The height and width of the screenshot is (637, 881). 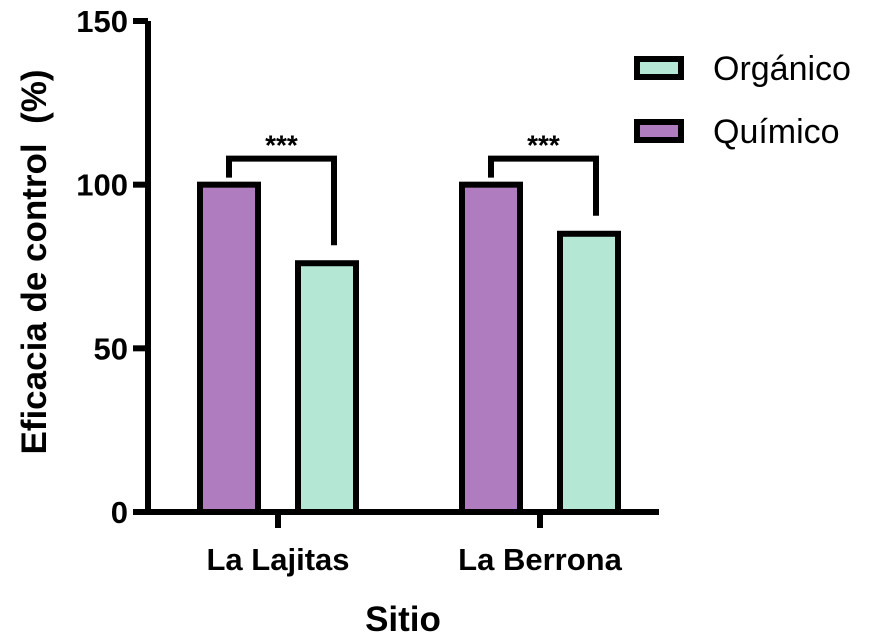 I want to click on x-tick-label: La Berrona, so click(x=540, y=559).